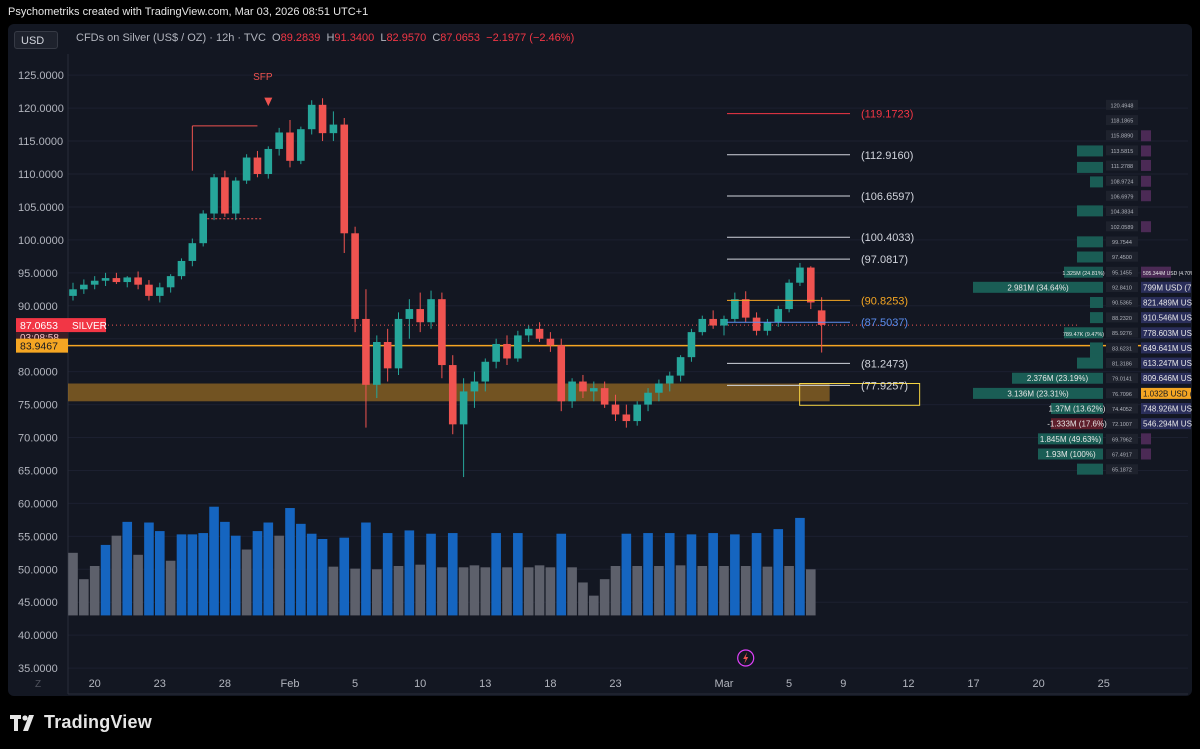  I want to click on profile-price-label: 65.1872, so click(1122, 471).